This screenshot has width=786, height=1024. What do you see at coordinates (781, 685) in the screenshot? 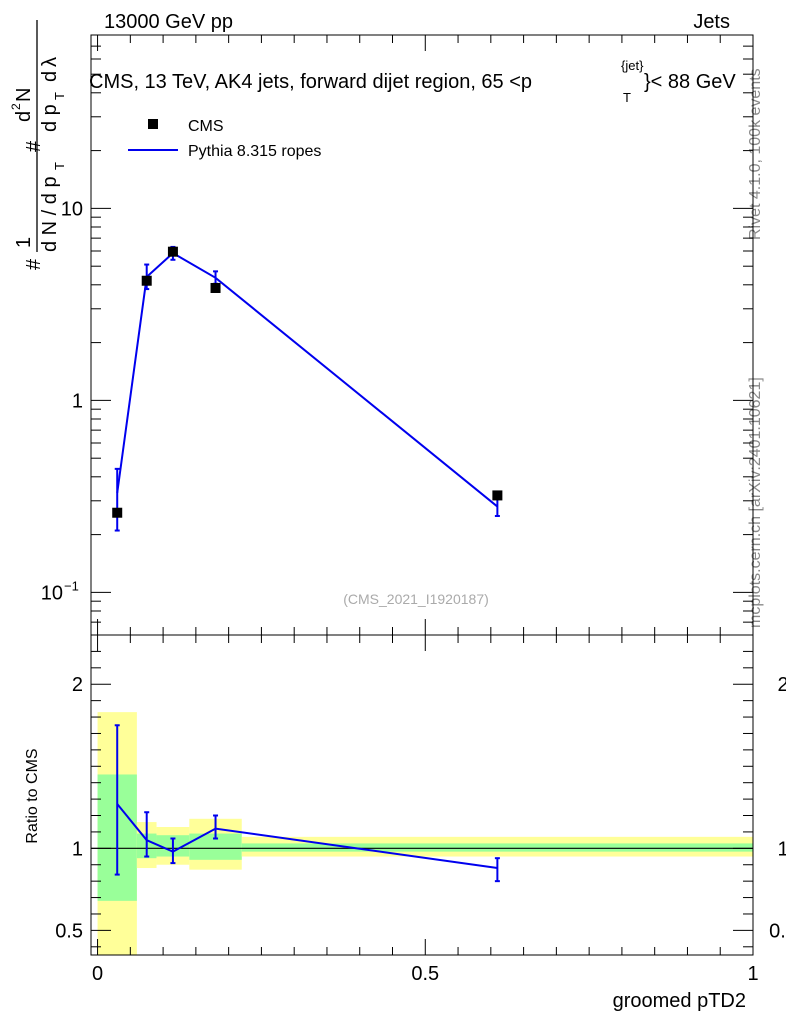
I see `ratio-y-tick-label-right: 2` at bounding box center [781, 685].